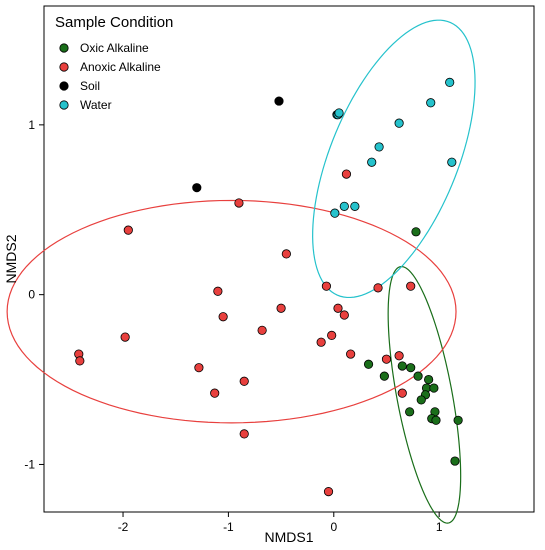 The image size is (545, 550). I want to click on legend-label: Soil, so click(90, 86).